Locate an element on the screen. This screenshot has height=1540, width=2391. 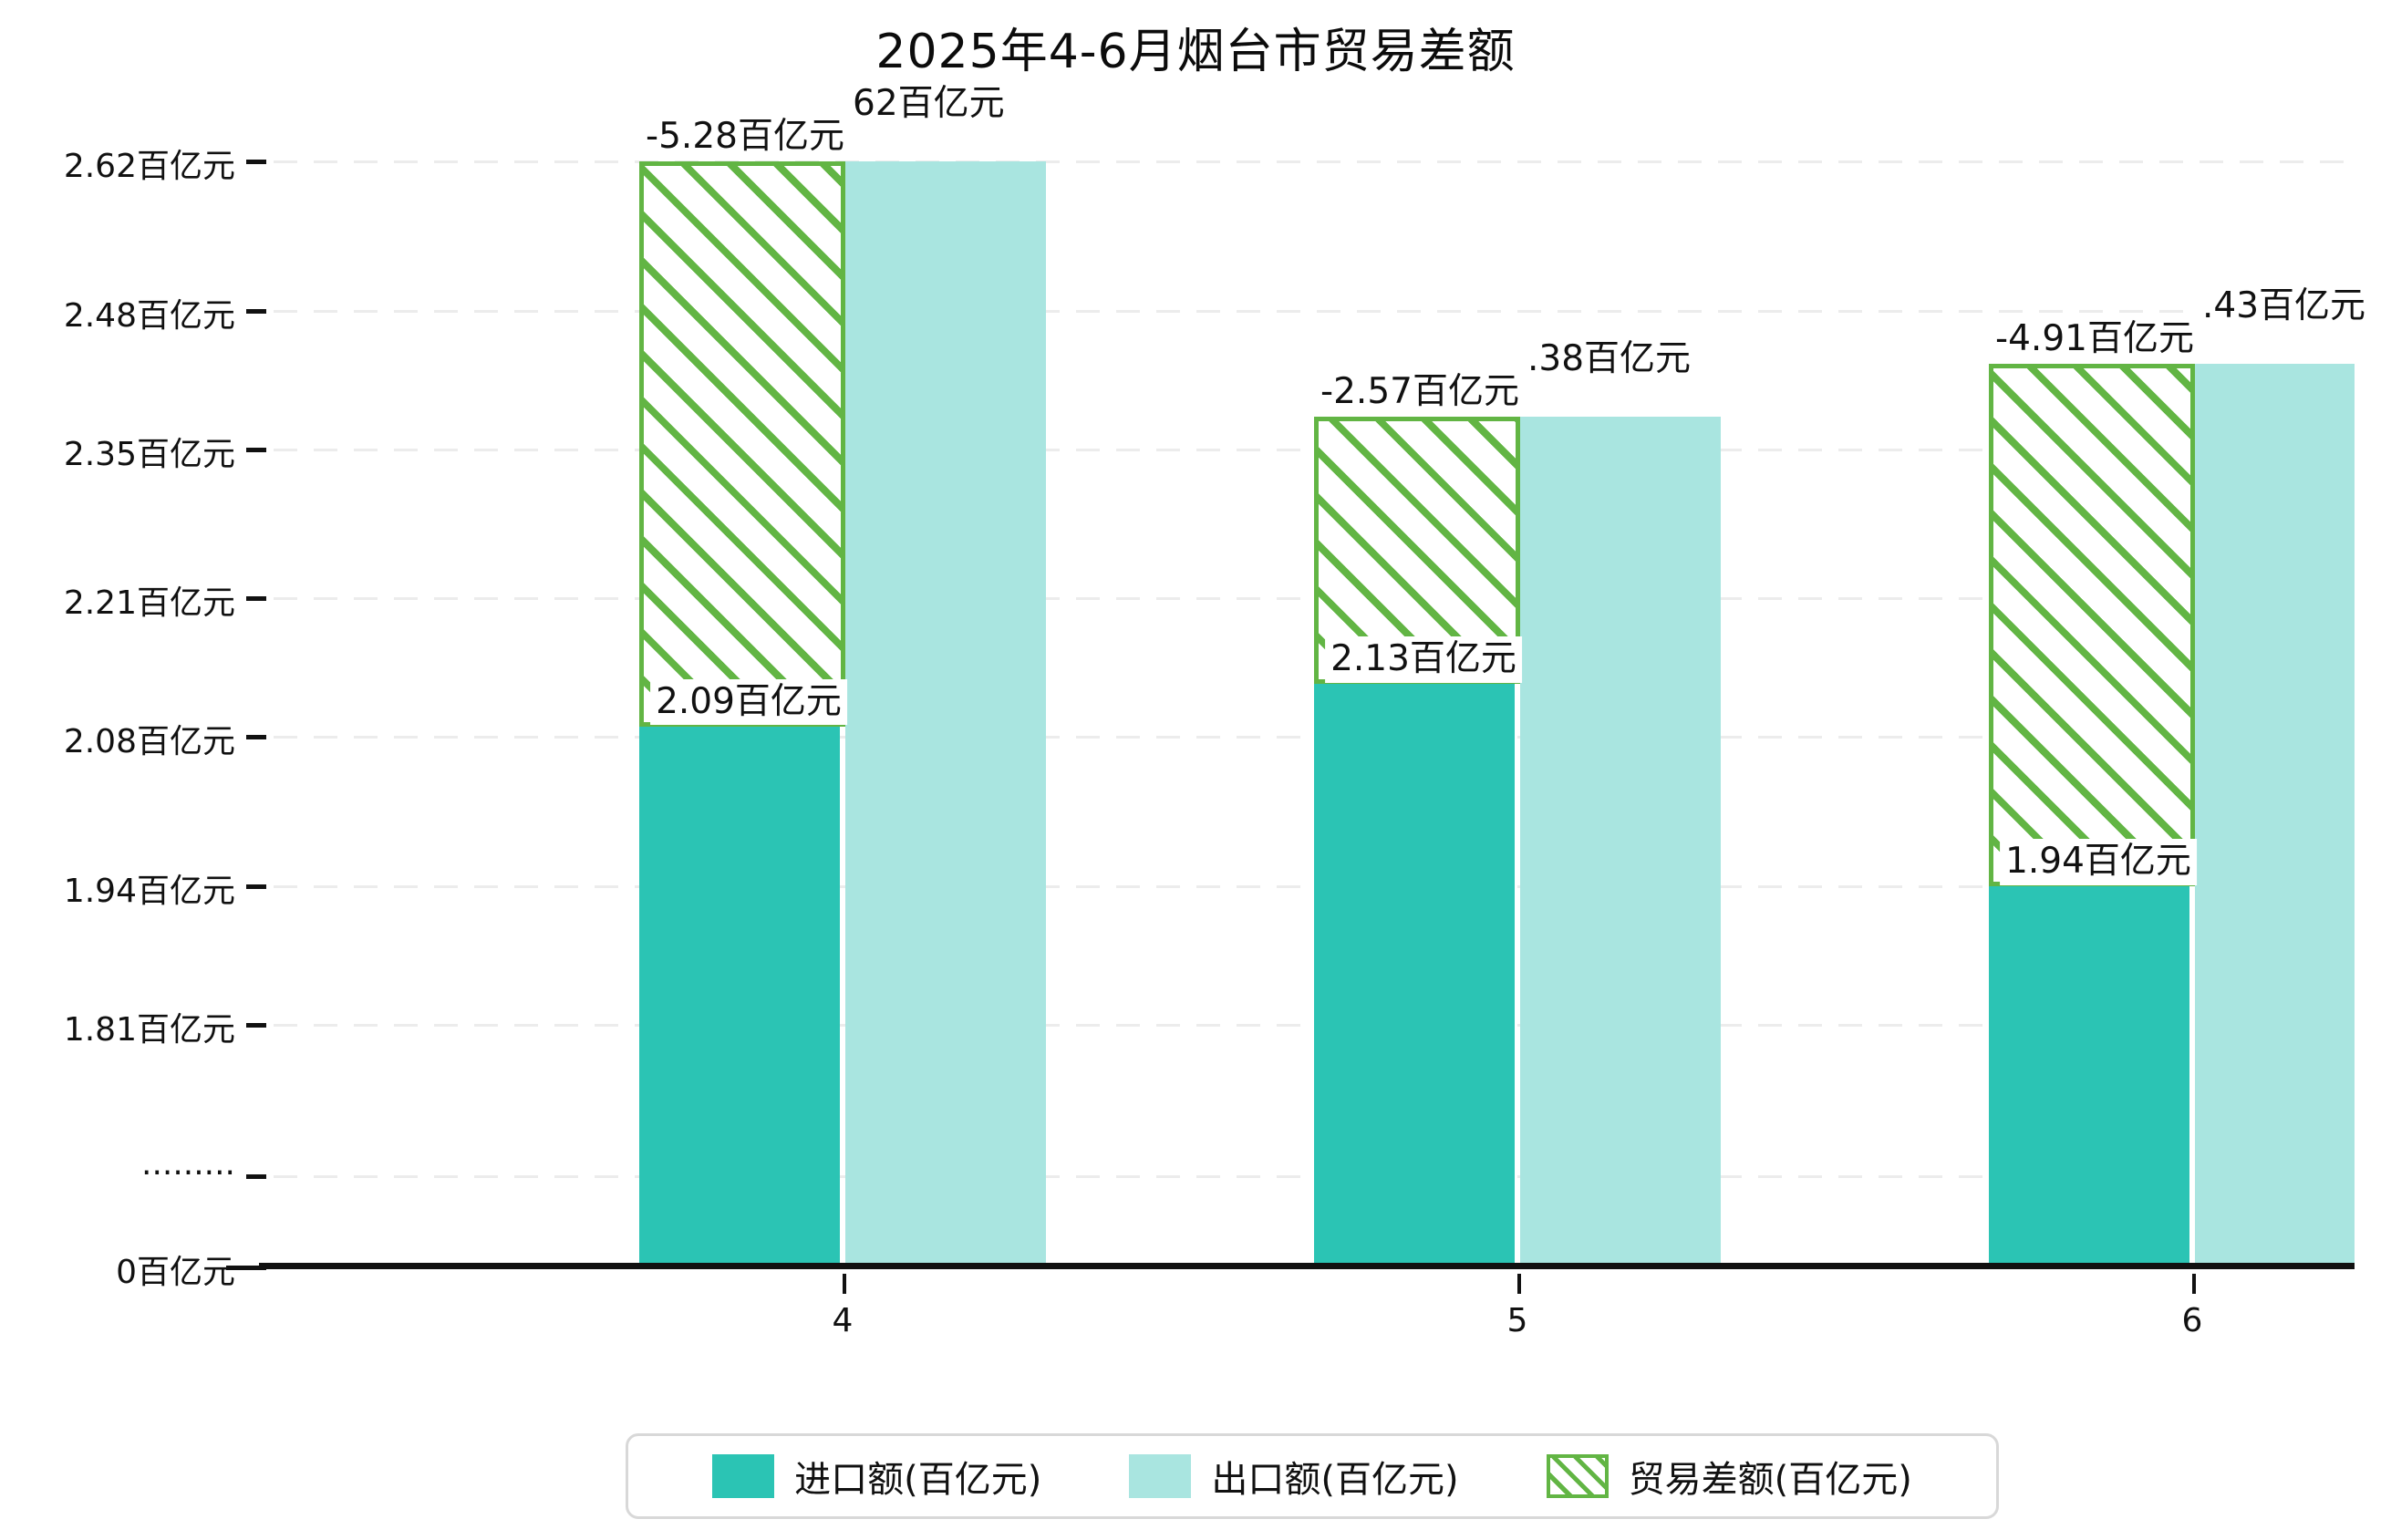
y-axis-tick-label: 1.94百亿元 is located at coordinates (149, 891).